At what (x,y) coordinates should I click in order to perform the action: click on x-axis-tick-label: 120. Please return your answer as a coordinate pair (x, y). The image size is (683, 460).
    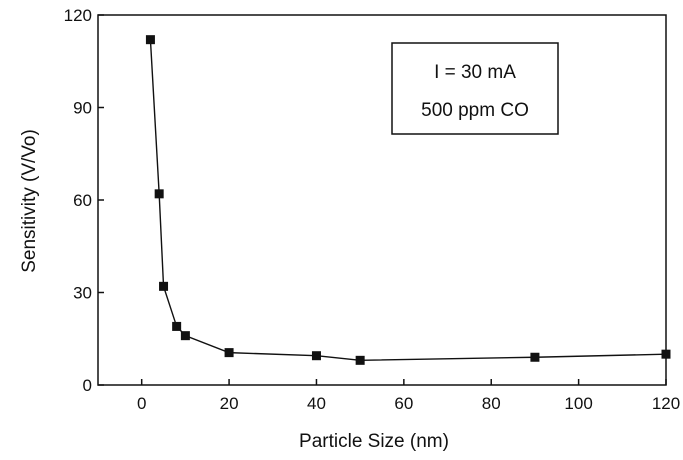
    Looking at the image, I should click on (666, 403).